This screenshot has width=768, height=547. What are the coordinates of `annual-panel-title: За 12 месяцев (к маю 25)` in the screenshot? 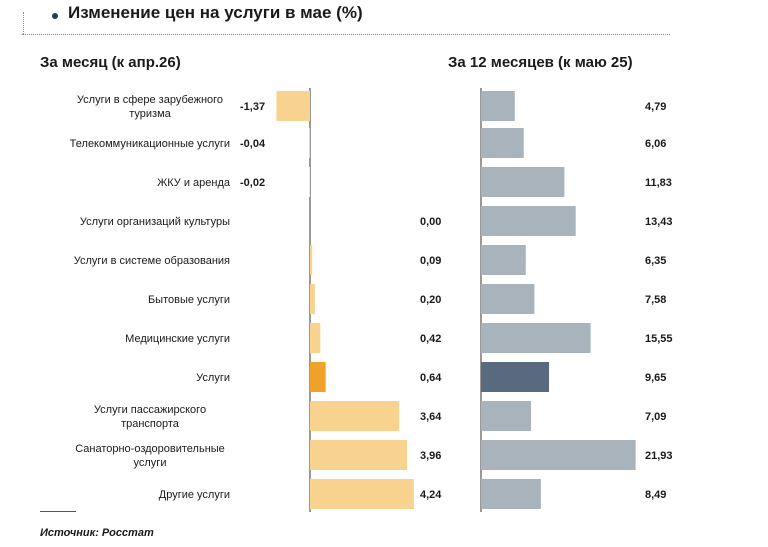 It's located at (540, 62).